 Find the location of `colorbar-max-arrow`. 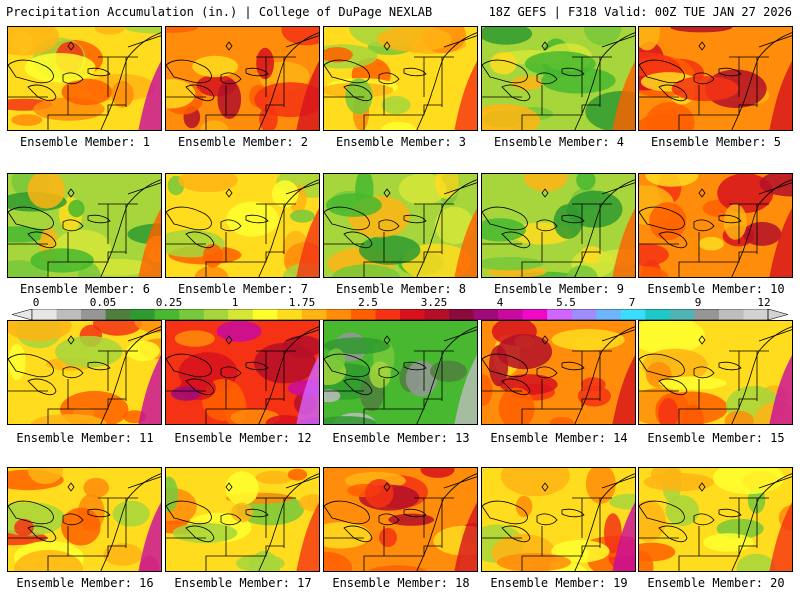

colorbar-max-arrow is located at coordinates (777, 314).